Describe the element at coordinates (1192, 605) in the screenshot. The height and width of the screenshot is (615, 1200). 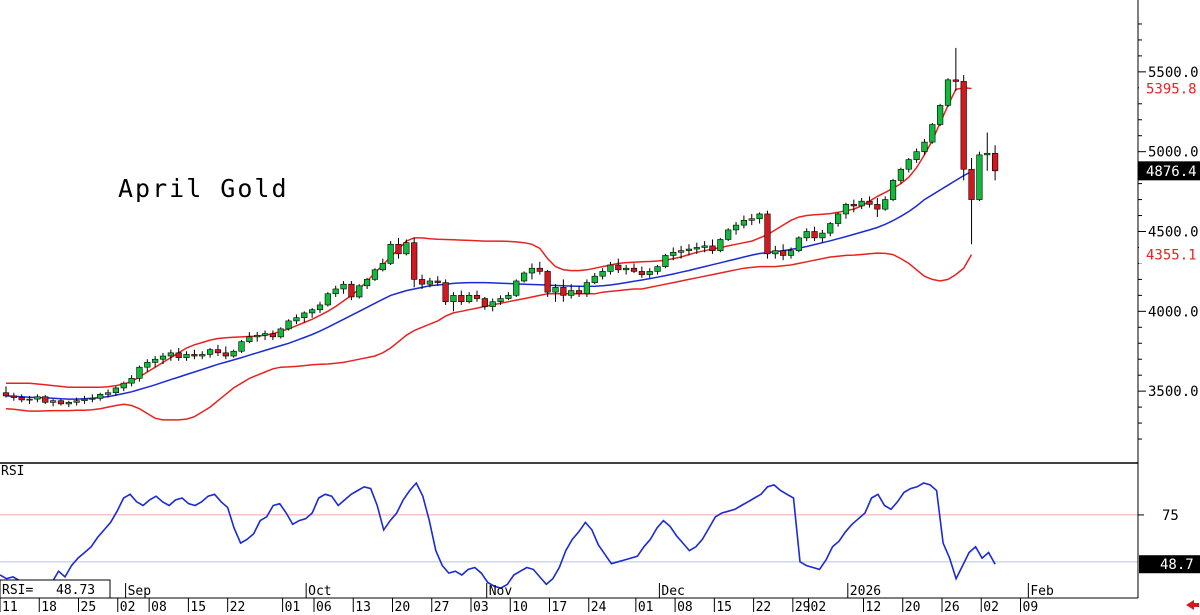
I see `scroll-left-arrow-icon` at that location.